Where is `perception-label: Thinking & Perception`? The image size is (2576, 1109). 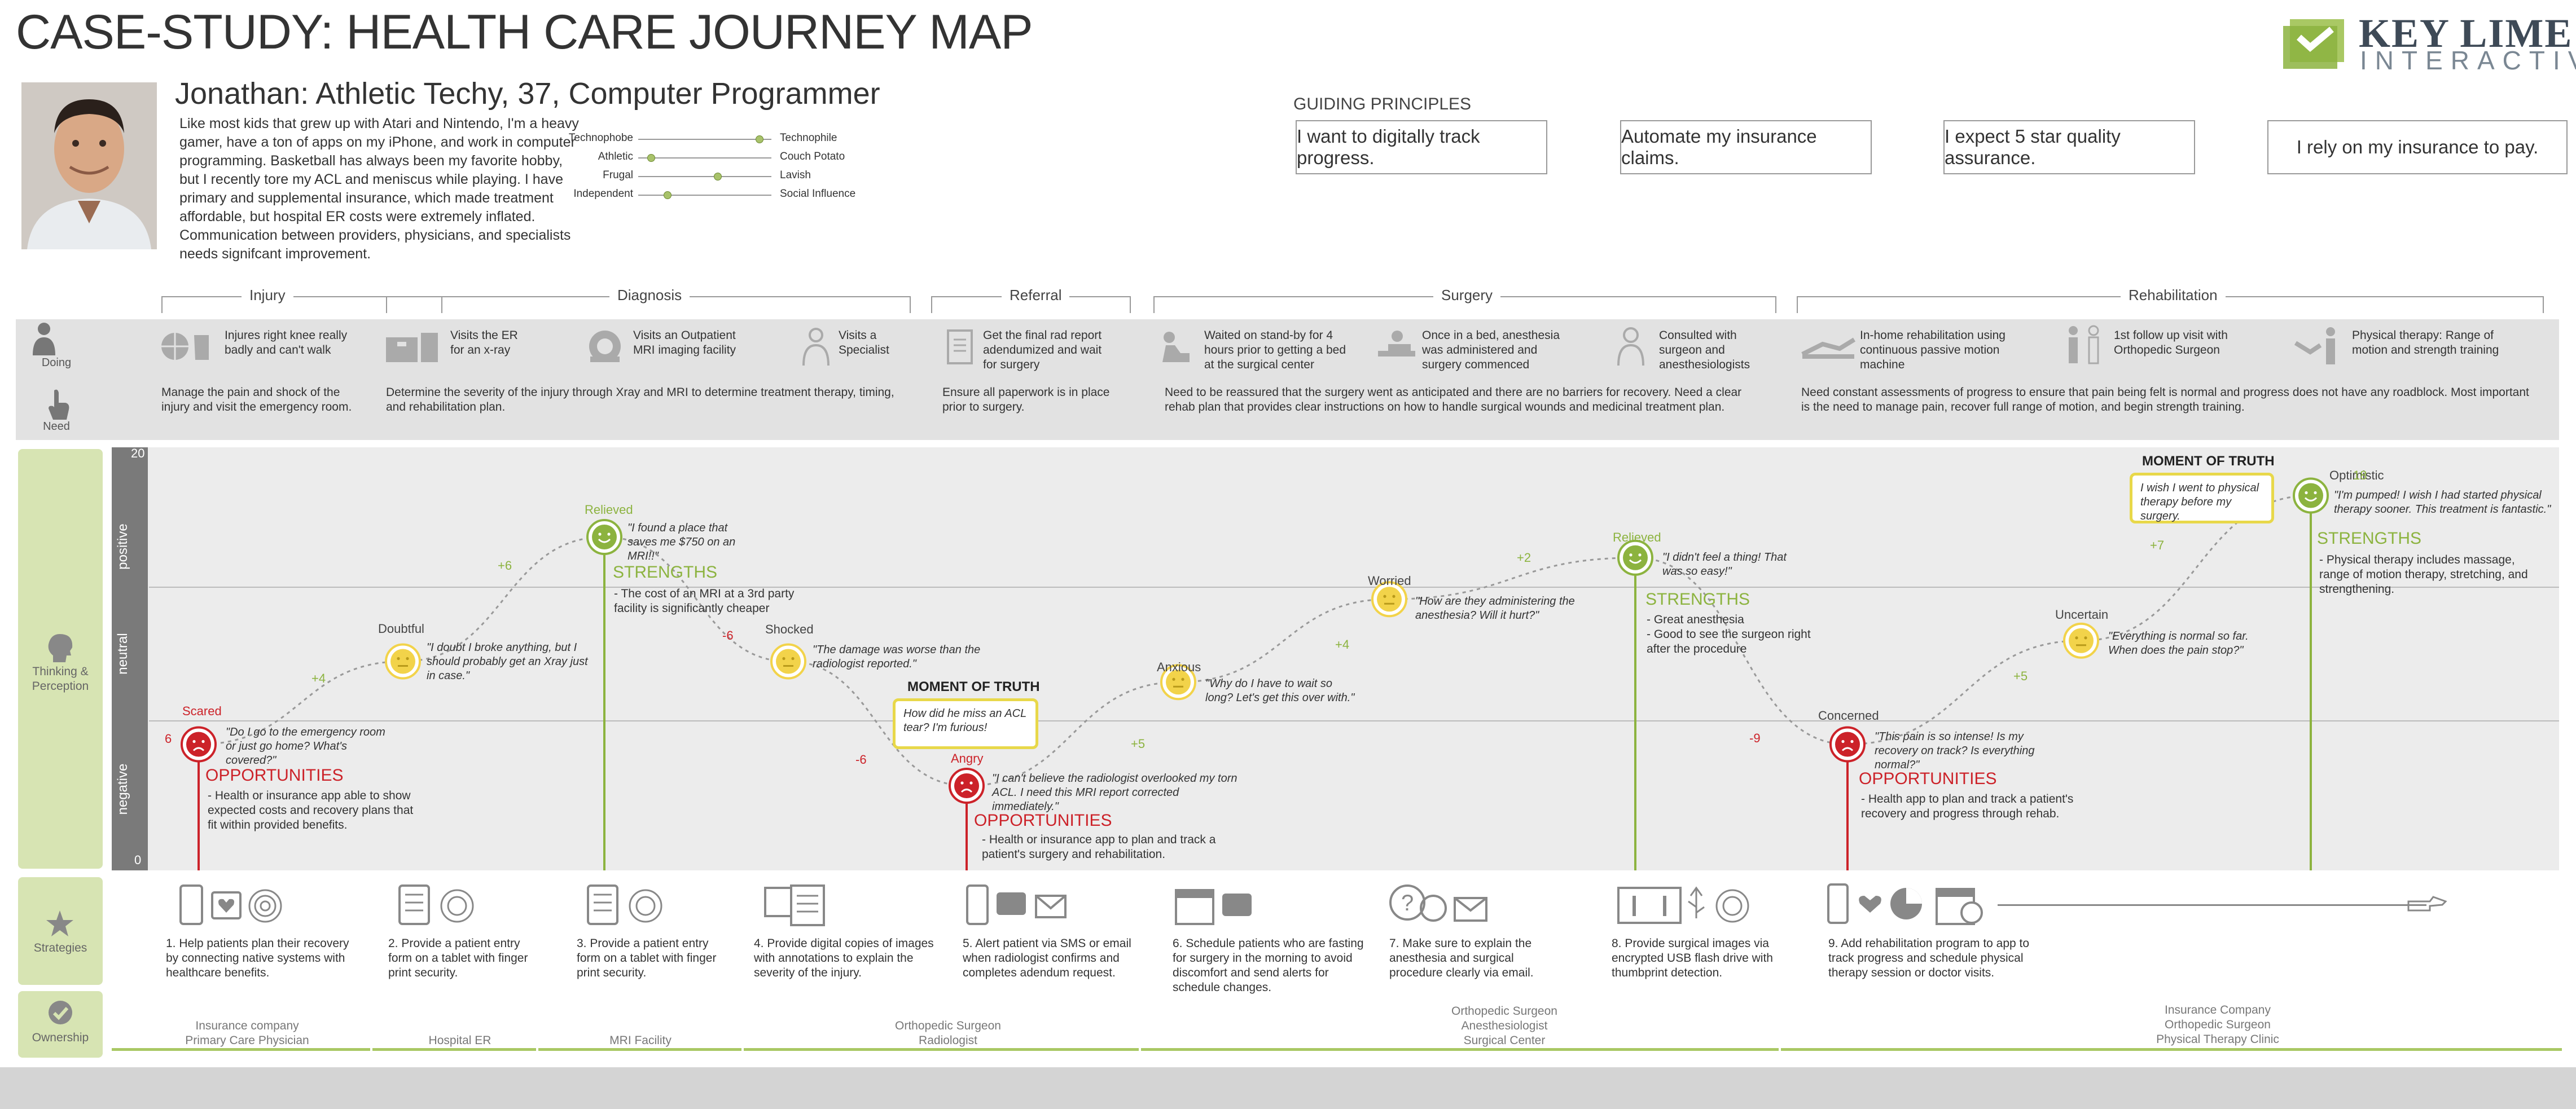
perception-label: Thinking & Perception is located at coordinates (60, 679).